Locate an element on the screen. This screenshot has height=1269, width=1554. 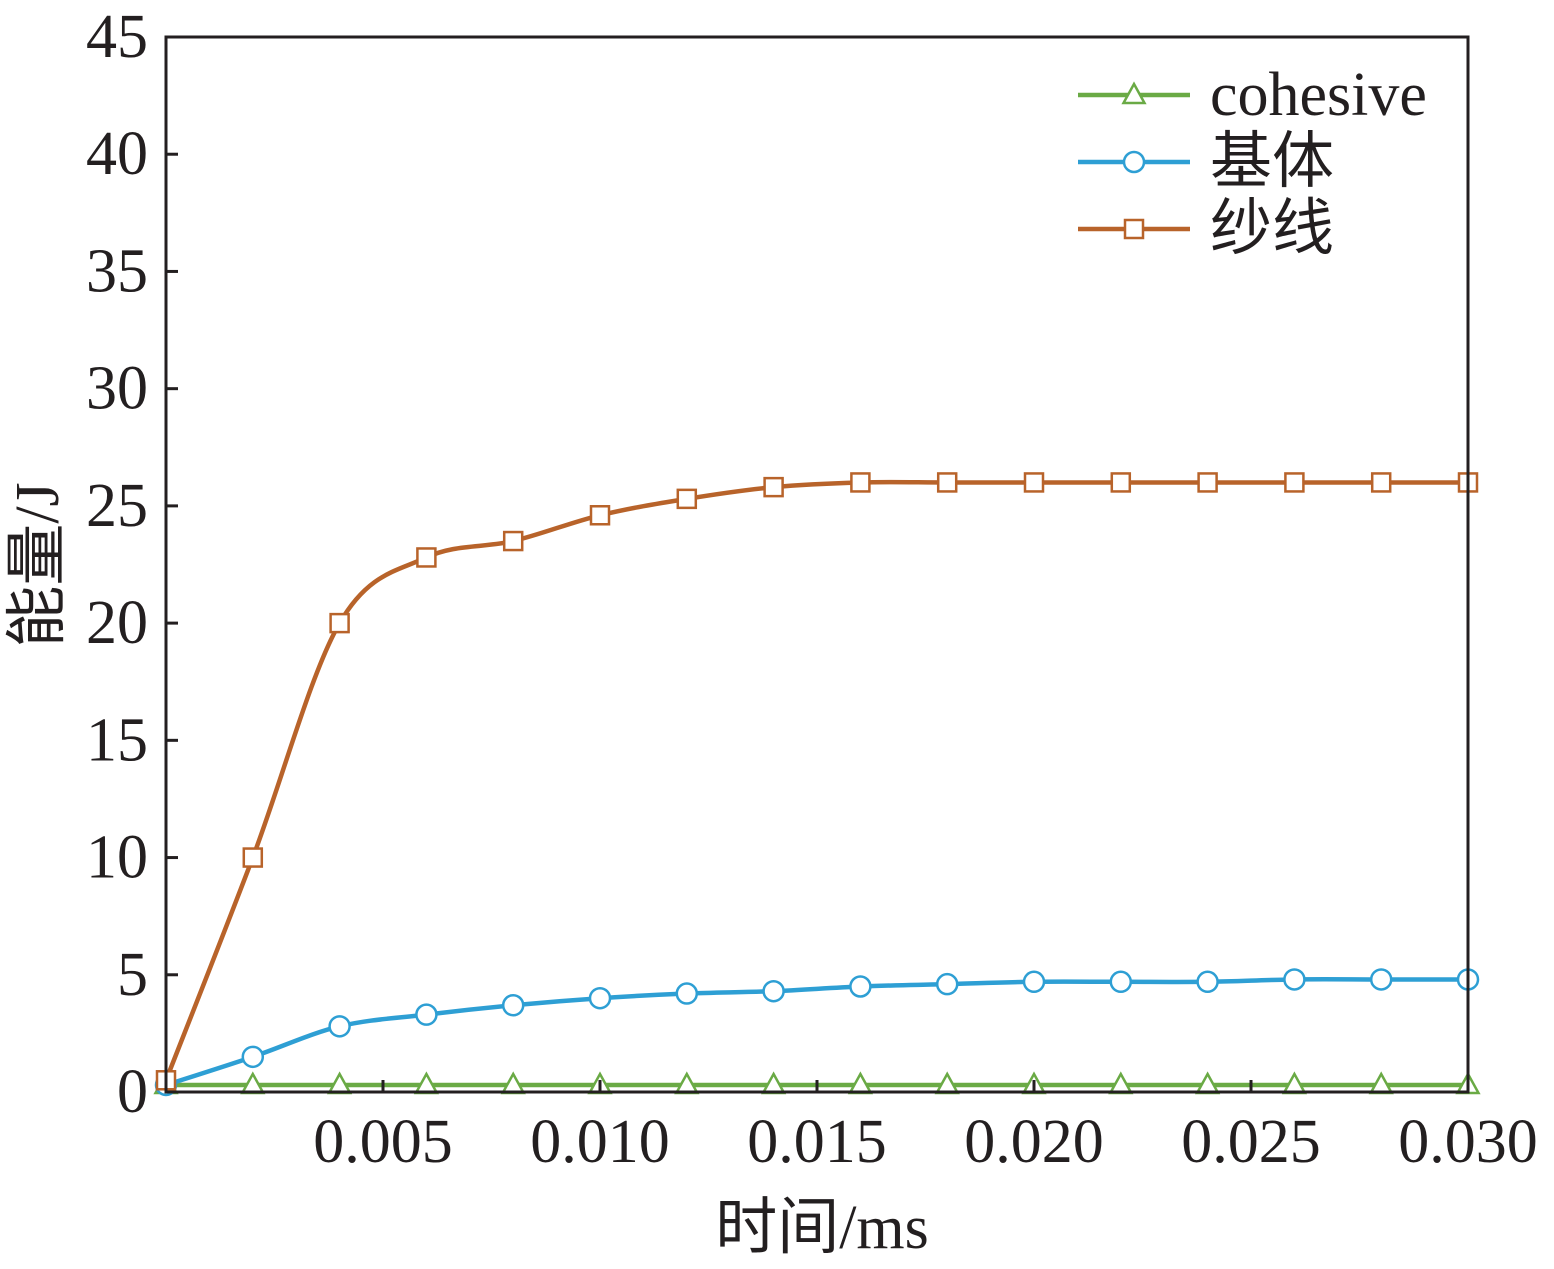
y-tick-label: 15 is located at coordinates (117, 740).